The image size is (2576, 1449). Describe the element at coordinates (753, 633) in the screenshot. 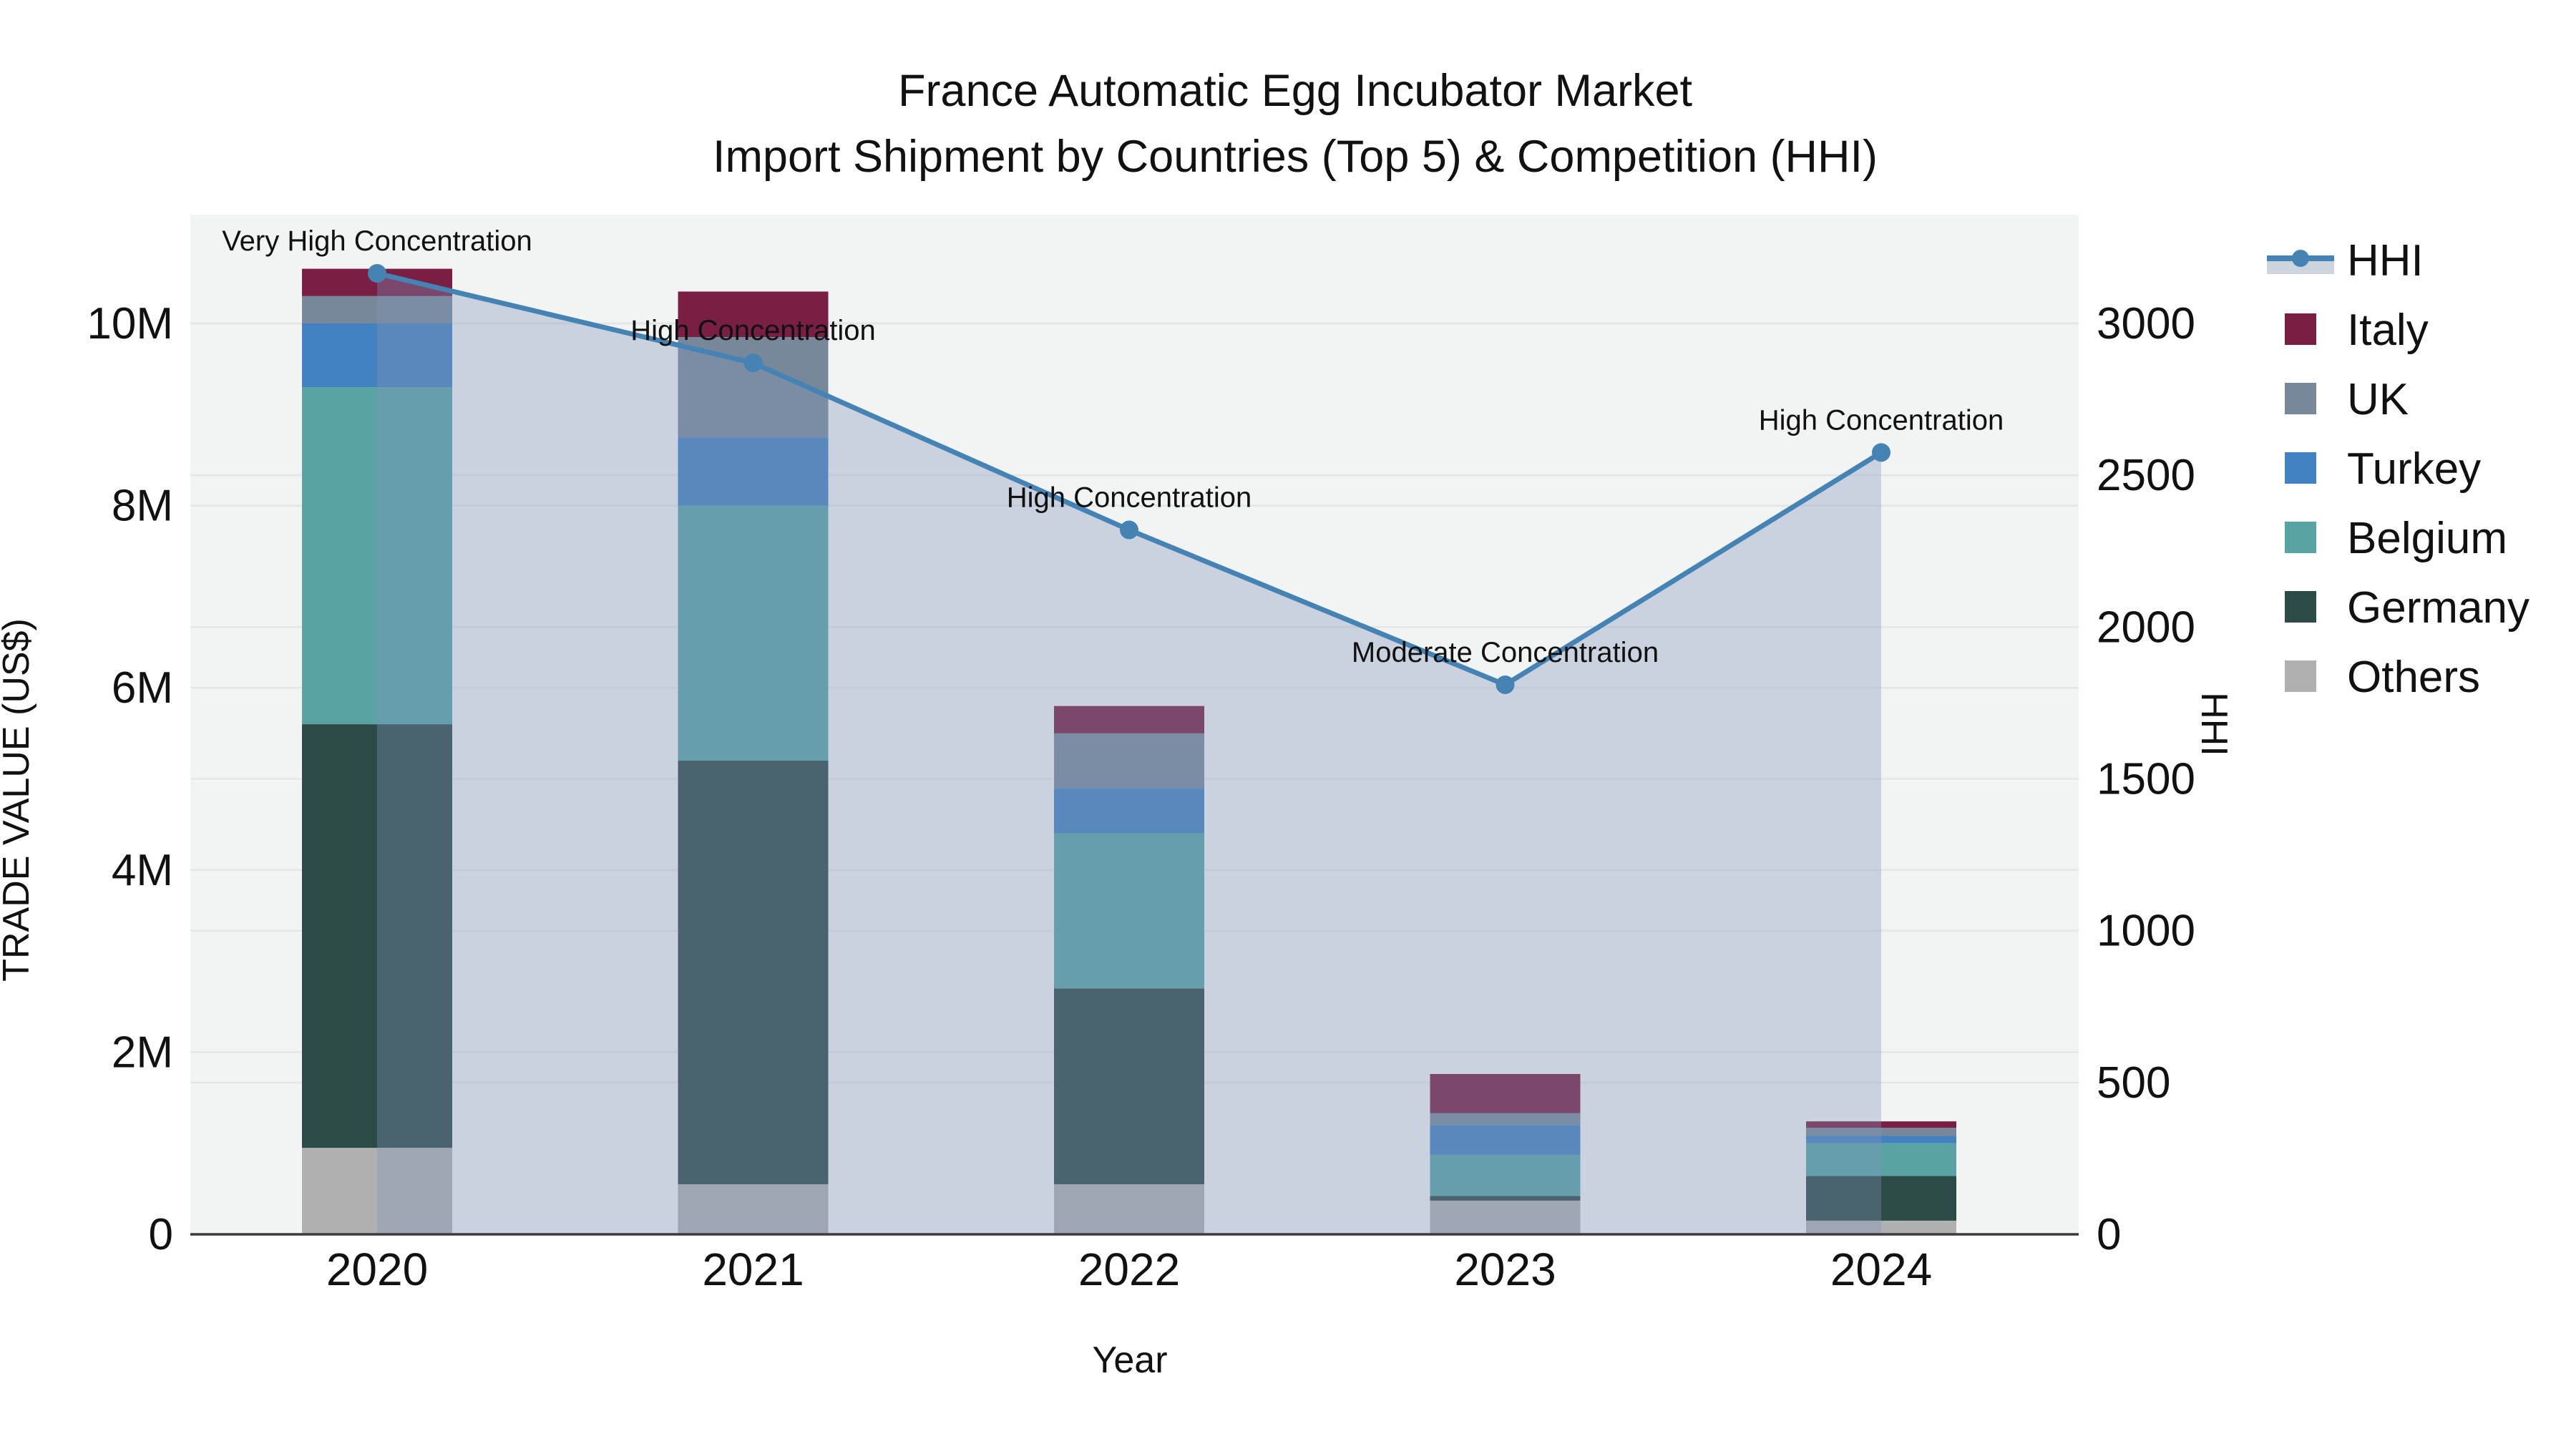

I see `bar-segment-2021-belgium` at that location.